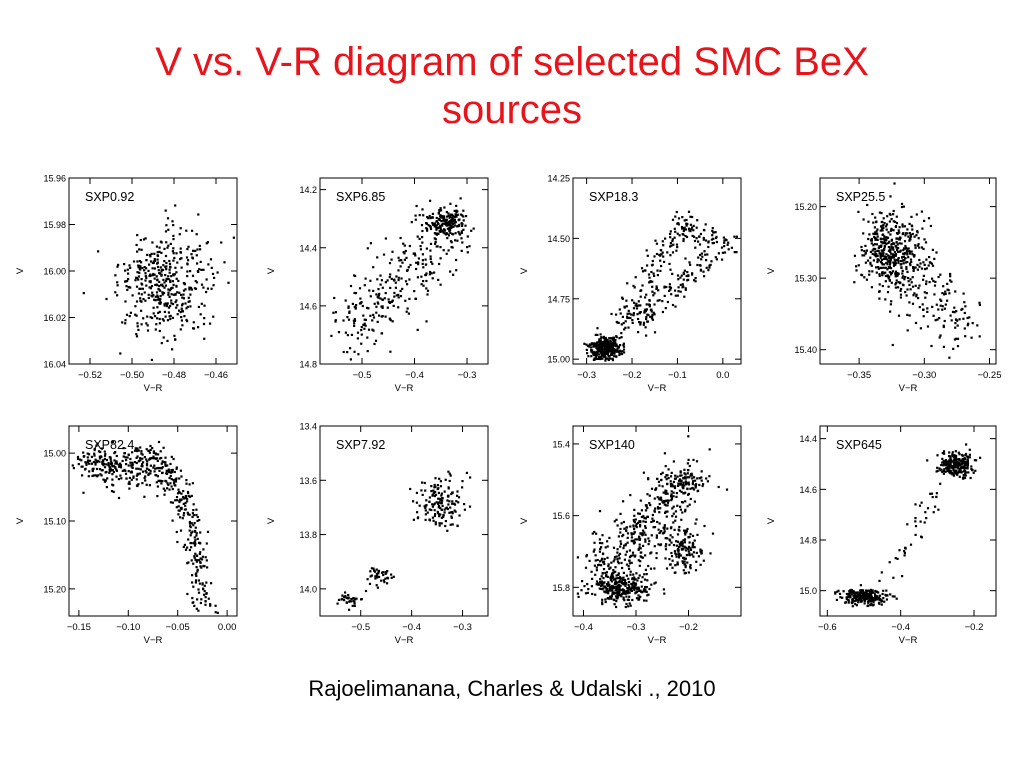  I want to click on slide-title-line-1: V vs. V-R diagram of selected SMC BeX, so click(512, 62).